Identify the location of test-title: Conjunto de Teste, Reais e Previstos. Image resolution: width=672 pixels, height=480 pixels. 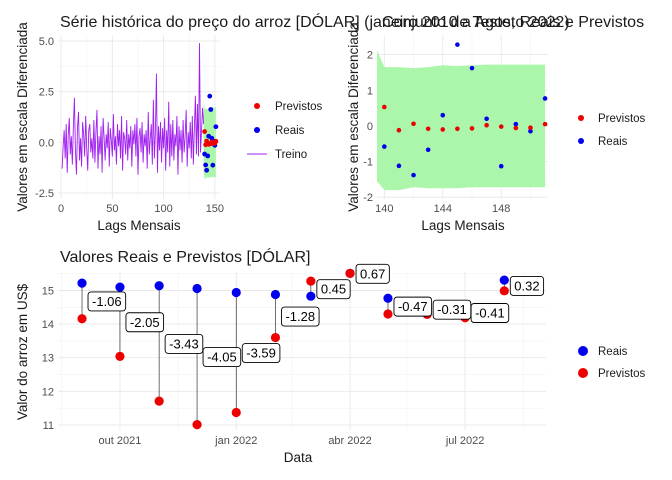
(513, 22).